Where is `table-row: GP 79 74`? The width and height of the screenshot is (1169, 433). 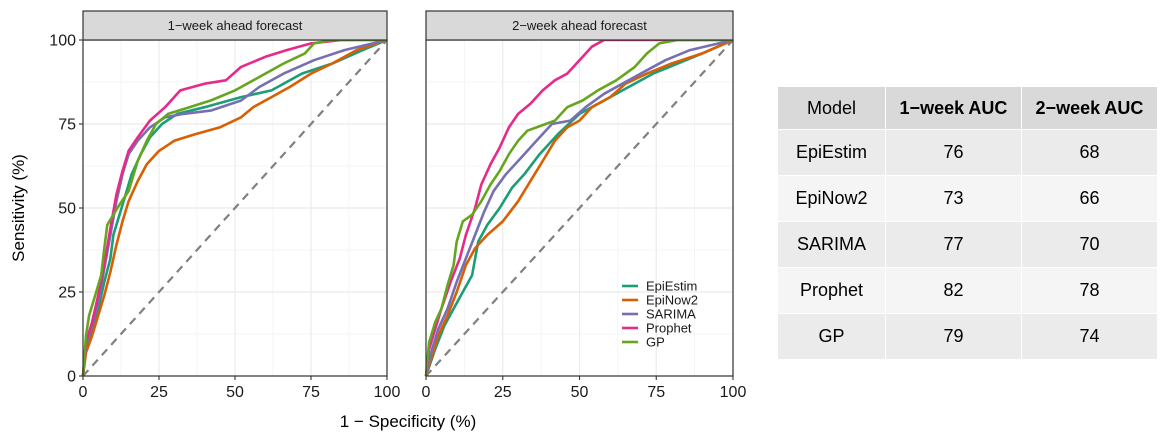 table-row: GP 79 74 is located at coordinates (967, 336).